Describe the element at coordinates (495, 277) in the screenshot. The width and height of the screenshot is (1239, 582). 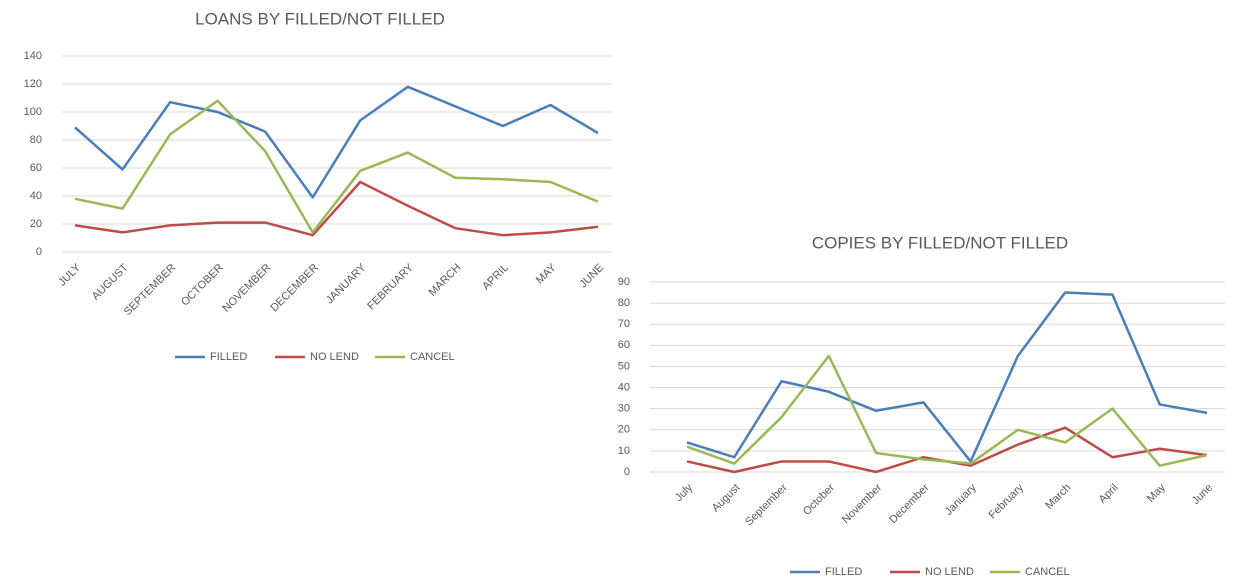
I see `x-tick-label: APRIL` at that location.